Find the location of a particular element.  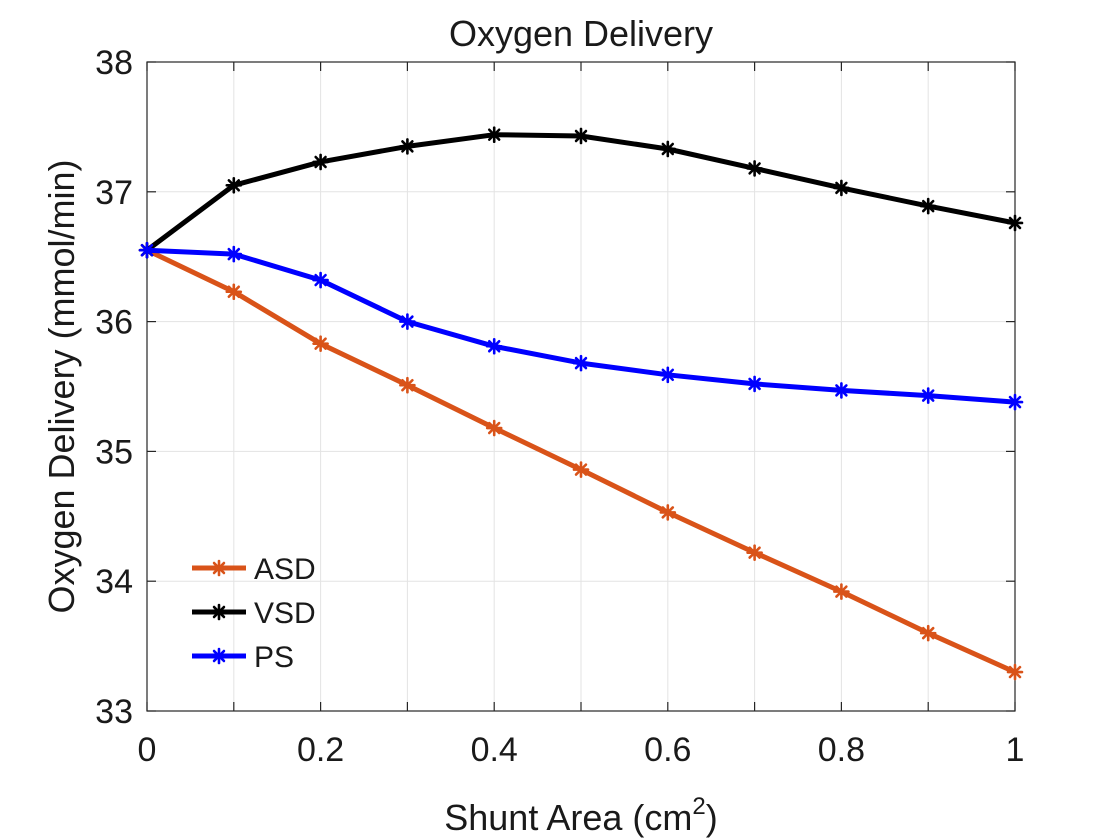

x-axis-title-main: Shunt Area (cm is located at coordinates (568, 817).